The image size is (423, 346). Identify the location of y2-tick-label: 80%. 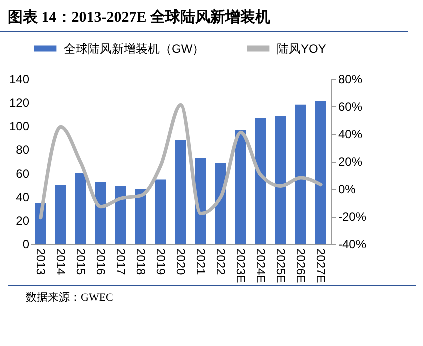
(350, 79).